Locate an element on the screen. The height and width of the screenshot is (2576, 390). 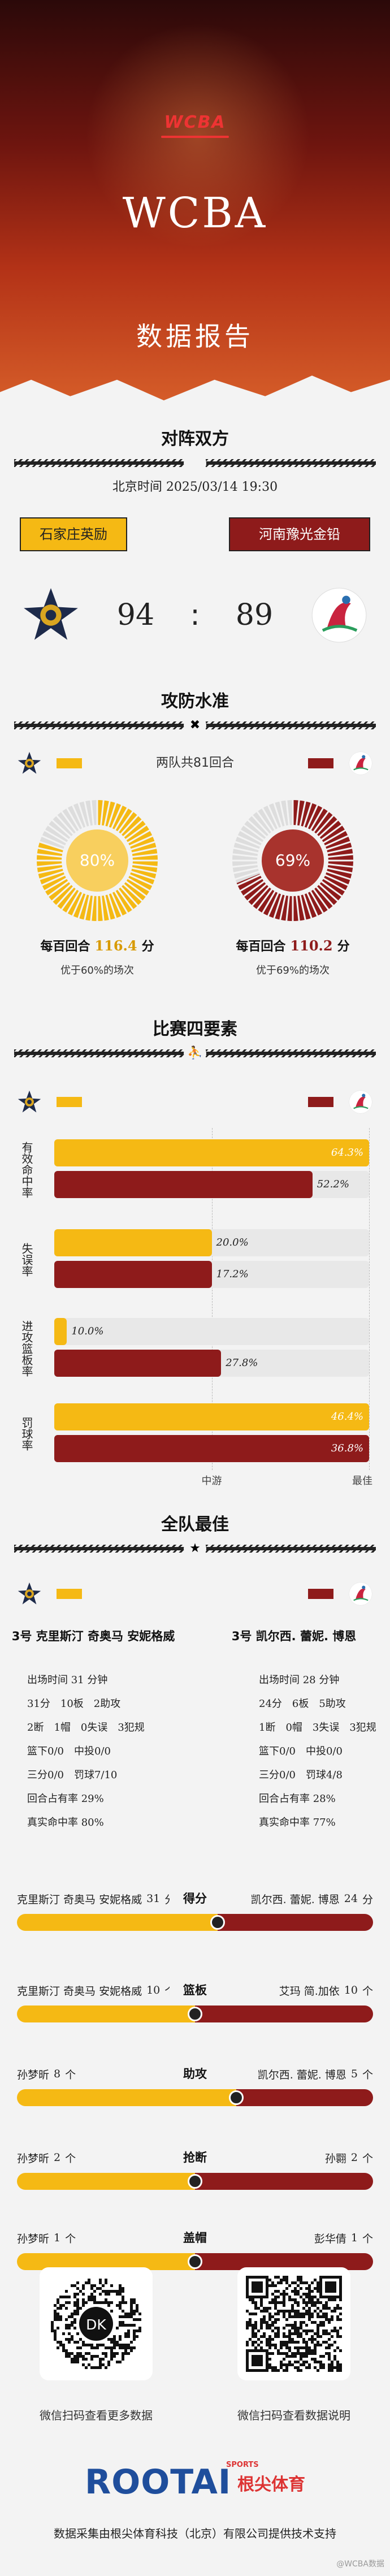
player-stat-line: 2断 1帽 0失误 3犯规 is located at coordinates (86, 1728).